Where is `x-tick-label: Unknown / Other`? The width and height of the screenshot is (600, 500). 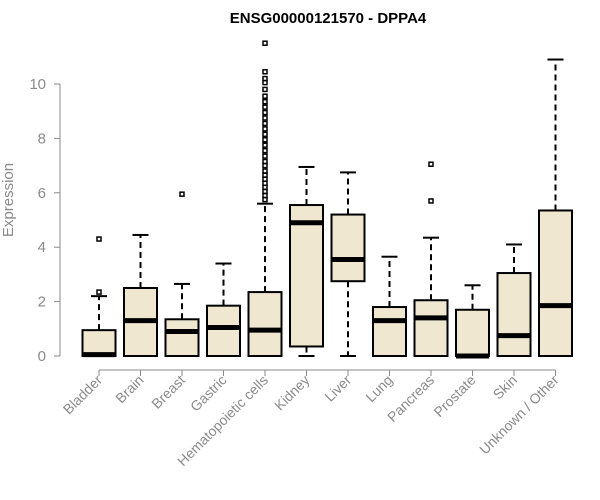
x-tick-label: Unknown / Other is located at coordinates (519, 415).